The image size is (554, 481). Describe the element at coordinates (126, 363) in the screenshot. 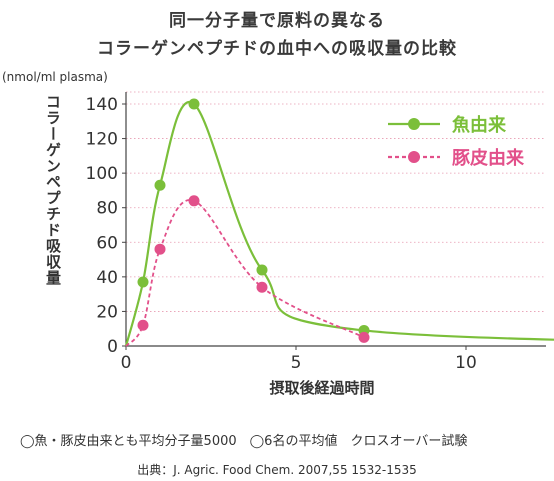

I see `x-tick-label-0: 0` at that location.